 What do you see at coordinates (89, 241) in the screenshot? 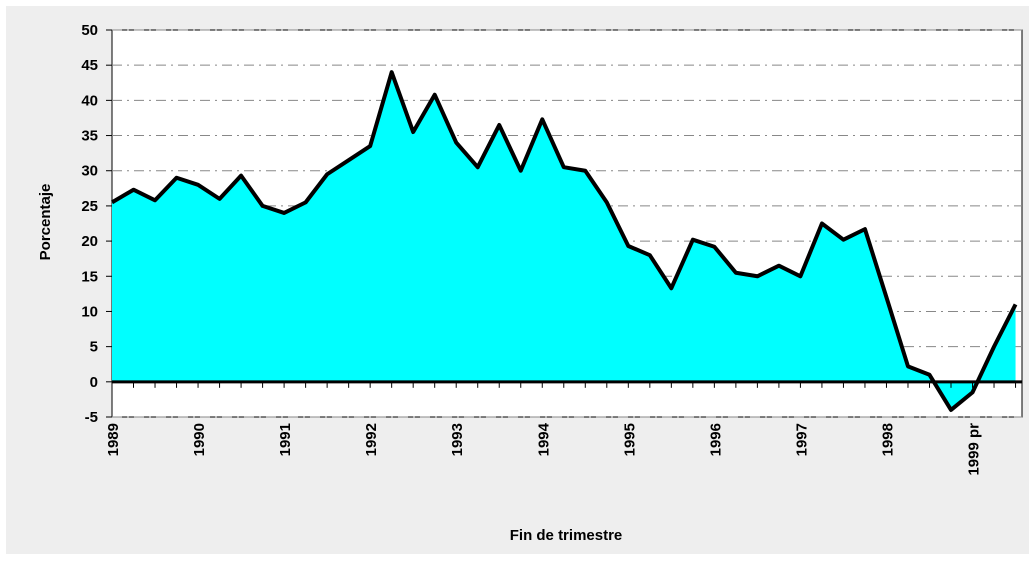
I see `y-tick-label: 20` at bounding box center [89, 241].